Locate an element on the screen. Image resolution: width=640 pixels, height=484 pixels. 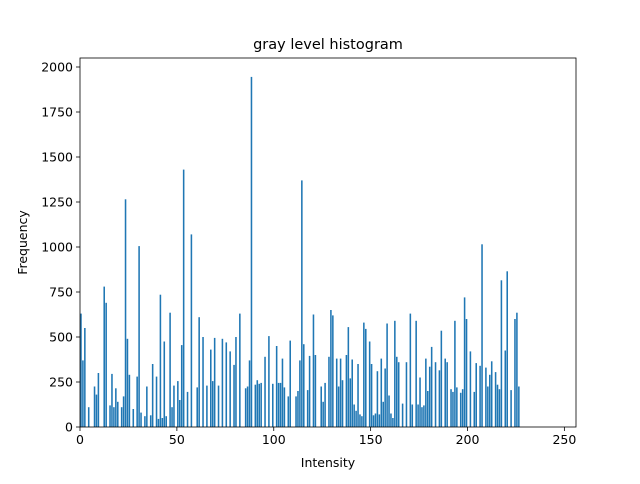
y-axis-ticks: 0 250 500 750 1000 1250 1500 1750 2000 is located at coordinates (60, 247).